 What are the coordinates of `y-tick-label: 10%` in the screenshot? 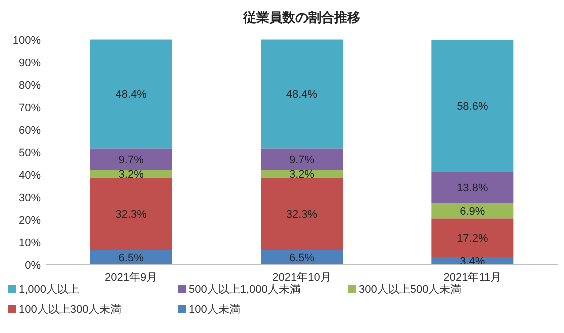 It's located at (30, 244).